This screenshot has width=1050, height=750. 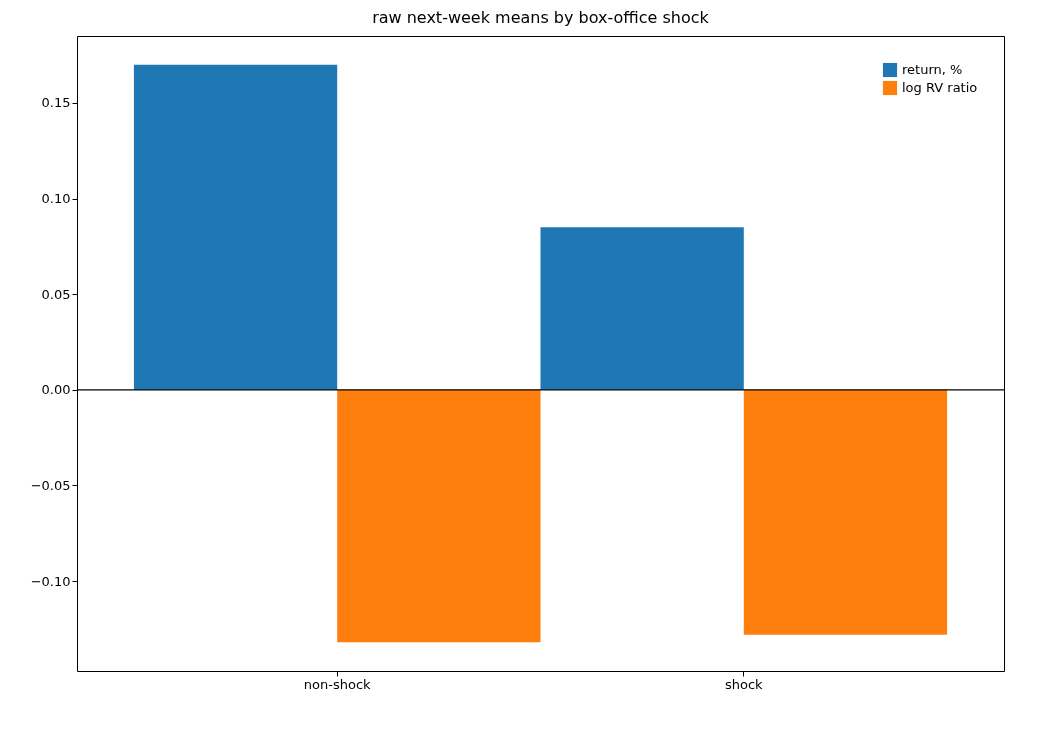 I want to click on legend-label: return, %, so click(x=932, y=69).